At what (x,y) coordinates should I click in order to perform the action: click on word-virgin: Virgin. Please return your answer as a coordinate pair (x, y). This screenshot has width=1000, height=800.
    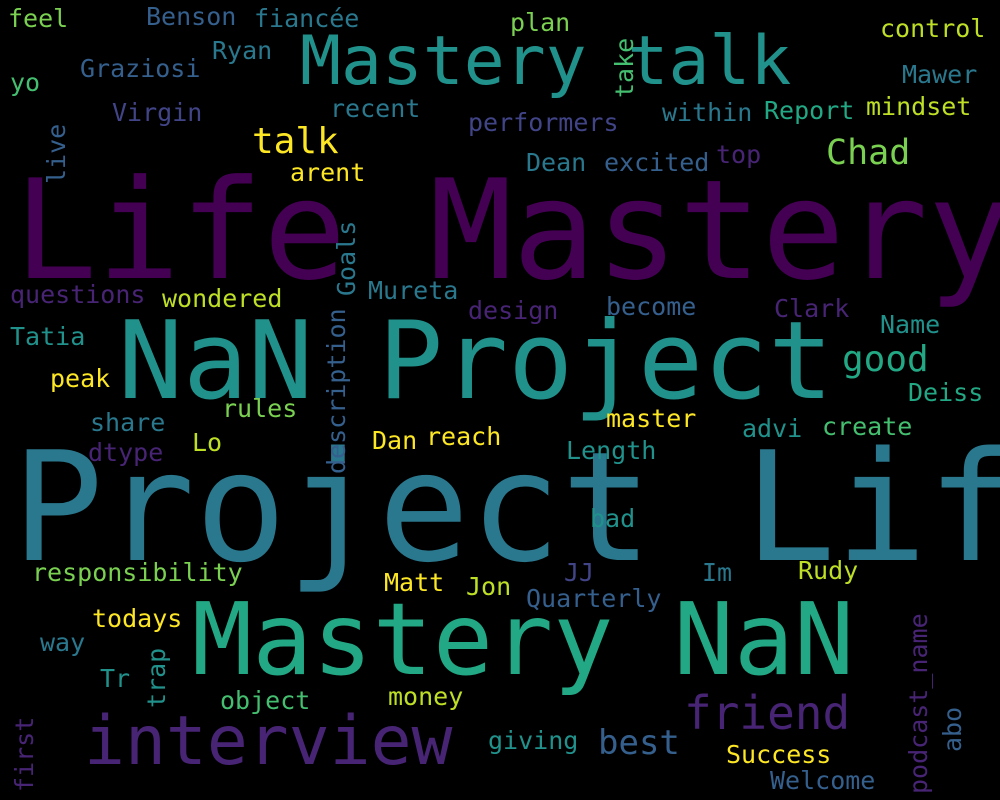
    Looking at the image, I should click on (157, 112).